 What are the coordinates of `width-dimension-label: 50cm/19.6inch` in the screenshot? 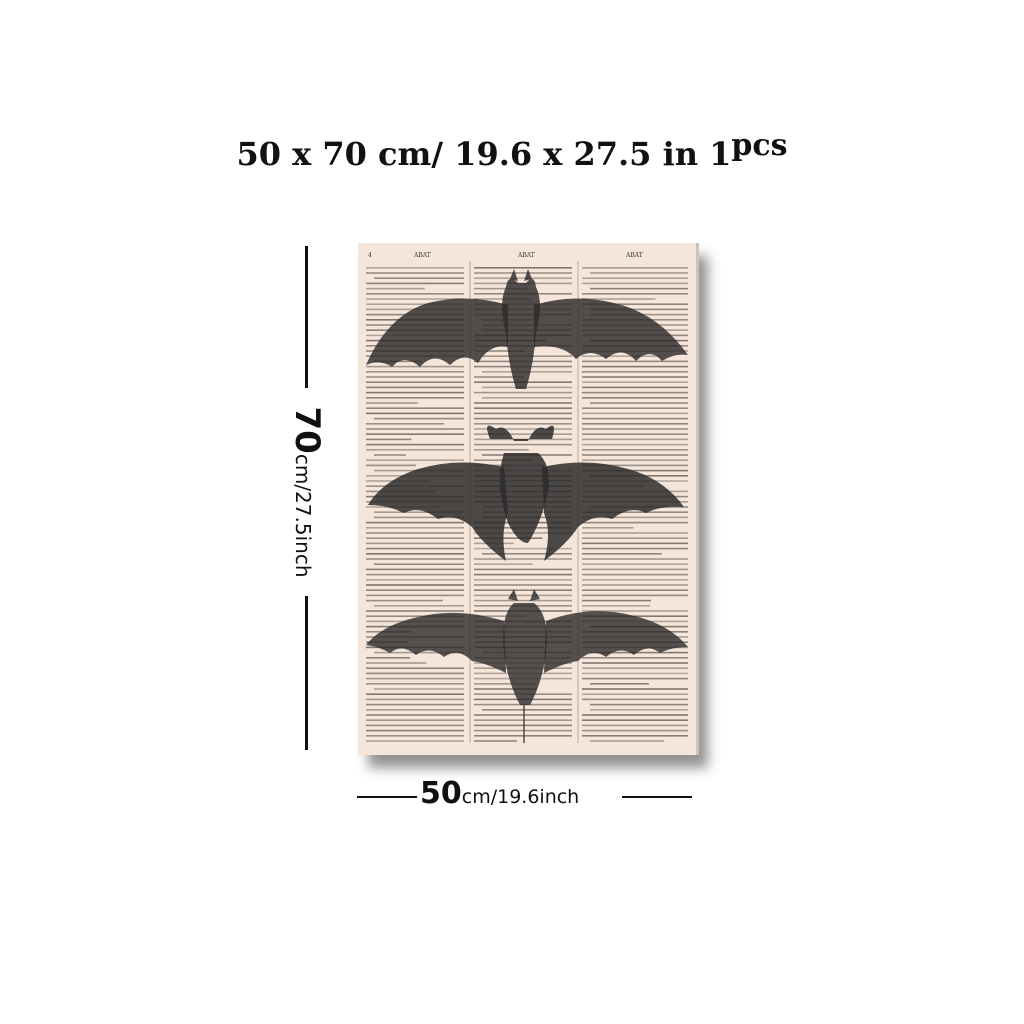 It's located at (499, 793).